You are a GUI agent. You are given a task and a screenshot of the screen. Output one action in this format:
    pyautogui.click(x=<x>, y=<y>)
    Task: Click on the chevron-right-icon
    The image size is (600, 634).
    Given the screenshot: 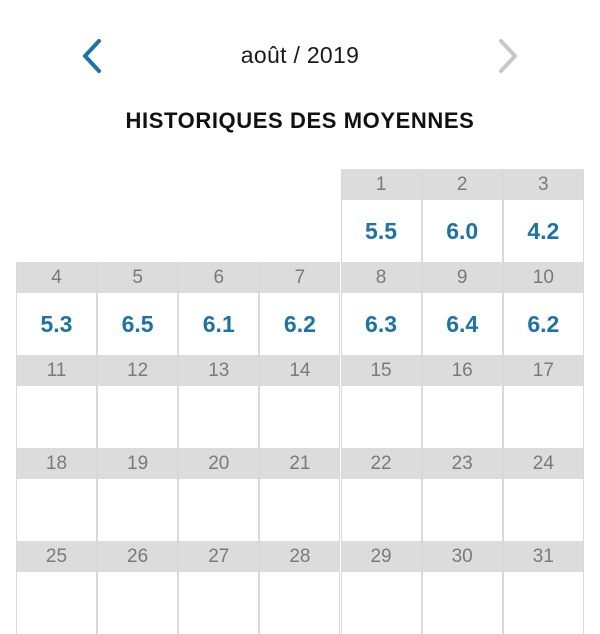 What is the action you would take?
    pyautogui.click(x=508, y=56)
    